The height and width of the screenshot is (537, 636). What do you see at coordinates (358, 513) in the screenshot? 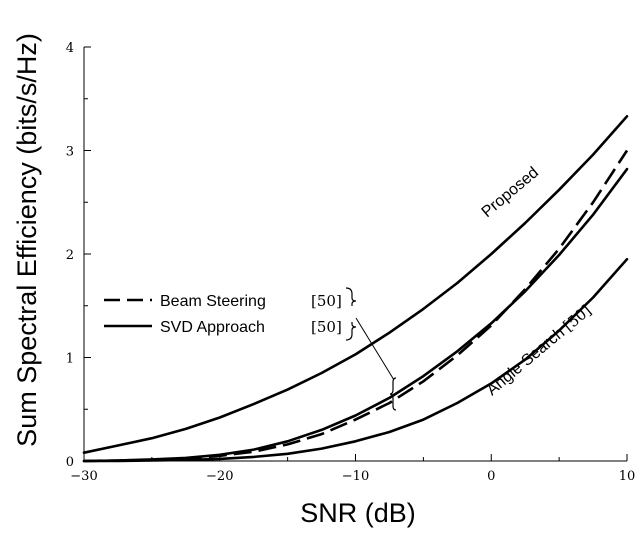
I see `x-axis-title: SNR (dB)` at bounding box center [358, 513].